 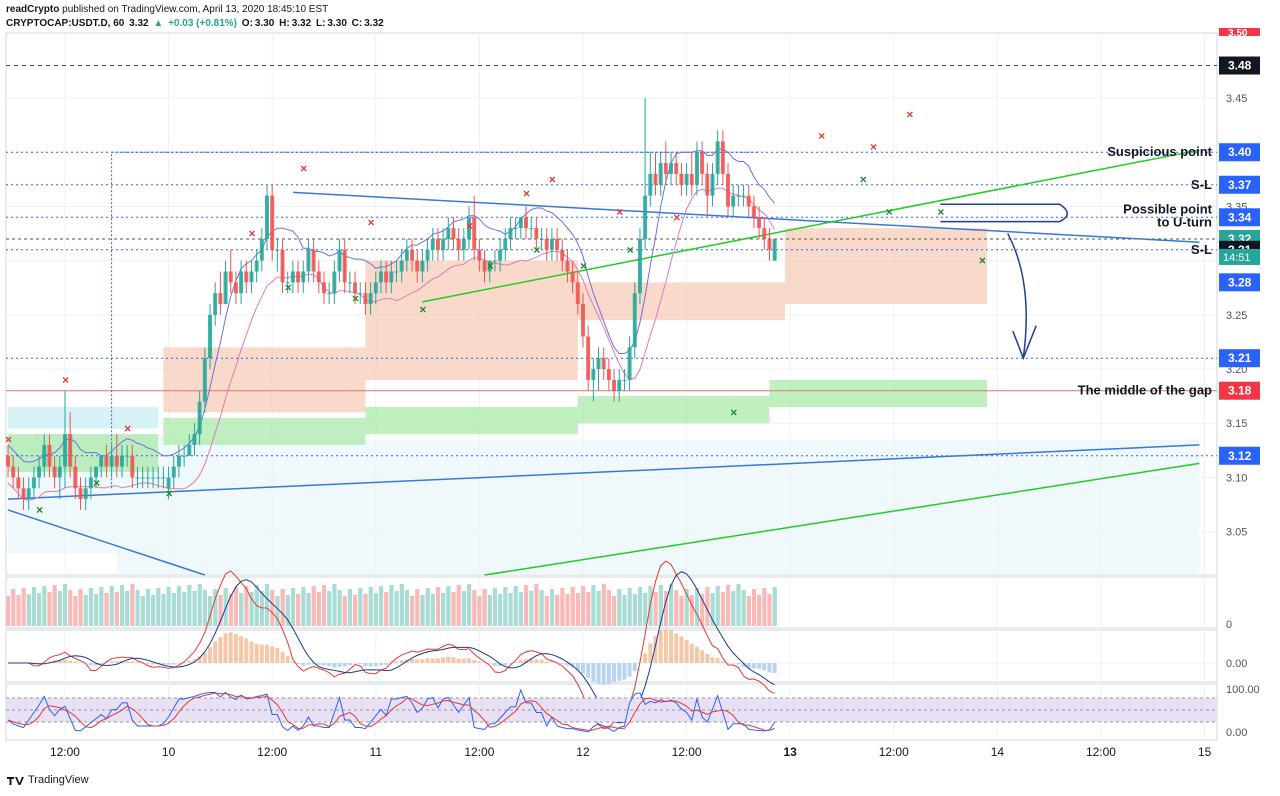 What do you see at coordinates (1236, 733) in the screenshot?
I see `stoch-0-label: 0.00` at bounding box center [1236, 733].